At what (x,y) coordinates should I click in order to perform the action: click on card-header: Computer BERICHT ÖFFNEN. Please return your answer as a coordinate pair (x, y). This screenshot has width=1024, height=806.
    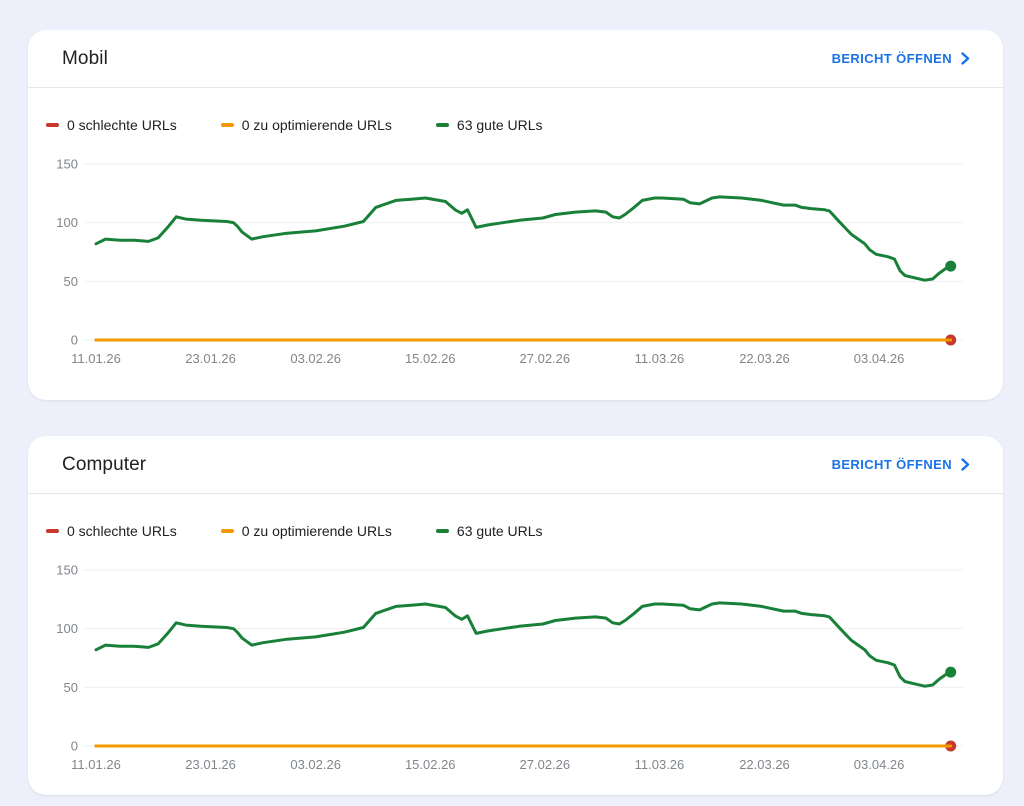
    Looking at the image, I should click on (515, 465).